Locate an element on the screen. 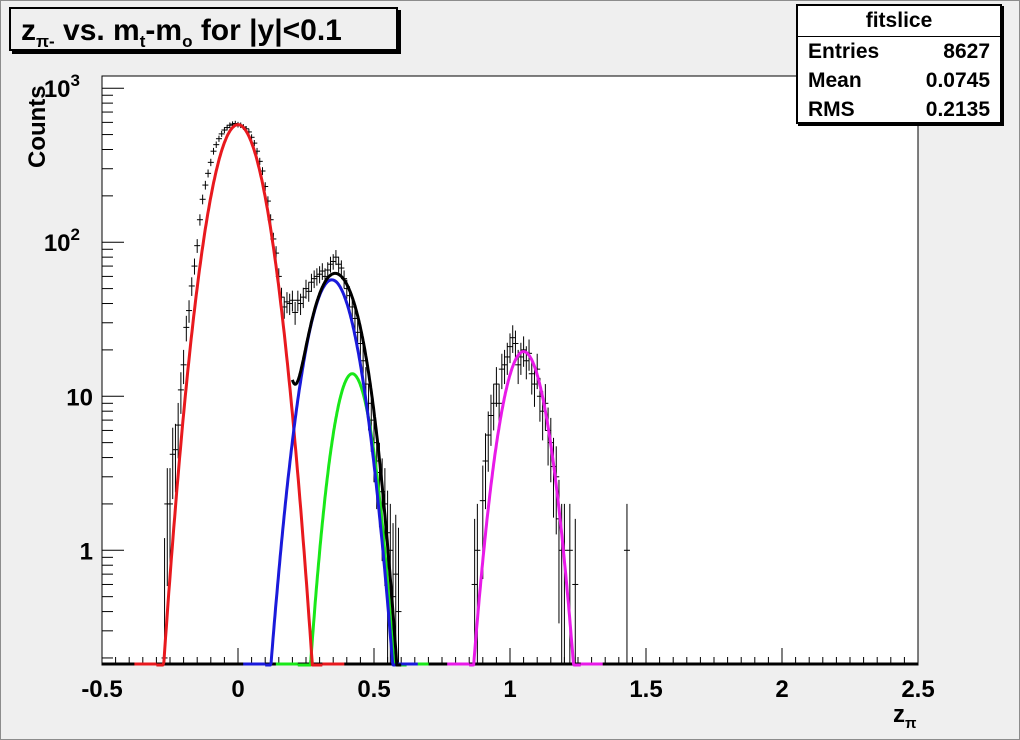  fit-curve-pion is located at coordinates (239, 395).